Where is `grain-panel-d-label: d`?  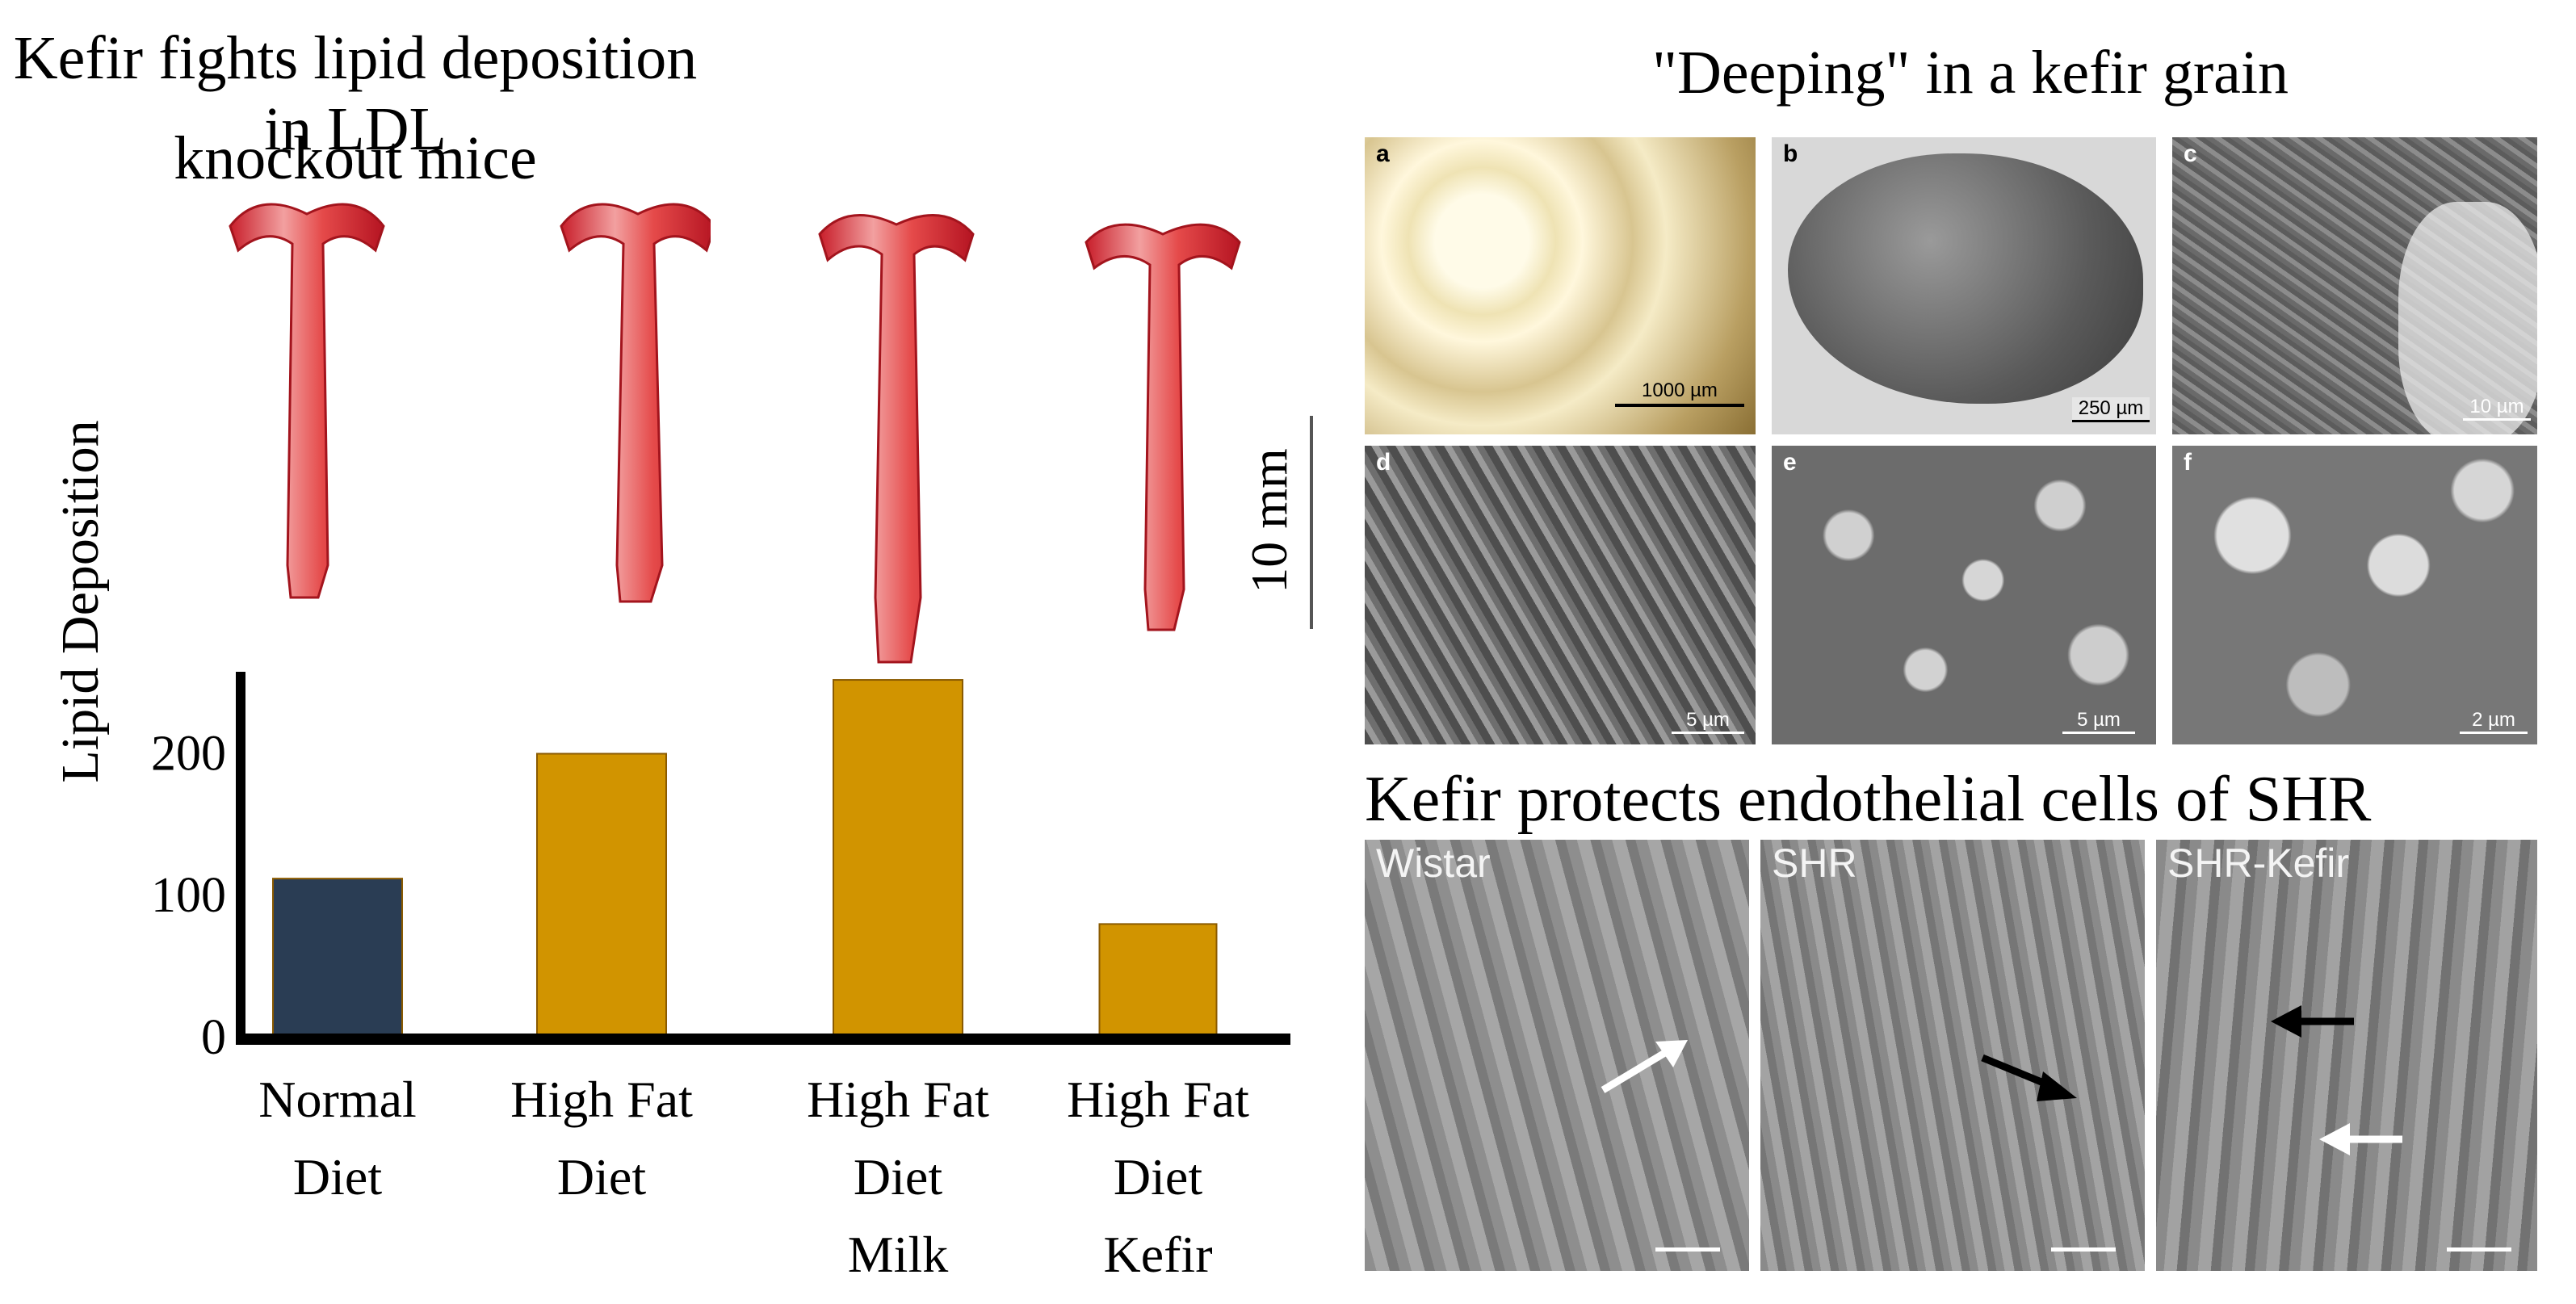
grain-panel-d-label: d is located at coordinates (1383, 462).